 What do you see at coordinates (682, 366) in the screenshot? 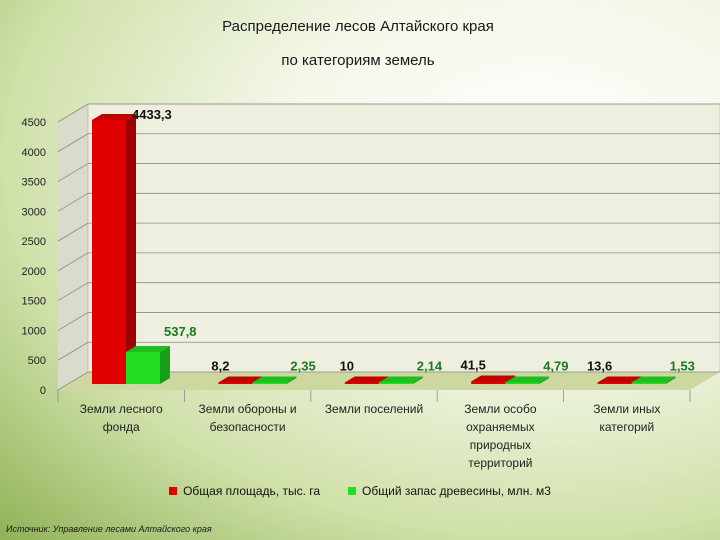
I see `data-label: 1,53` at bounding box center [682, 366].